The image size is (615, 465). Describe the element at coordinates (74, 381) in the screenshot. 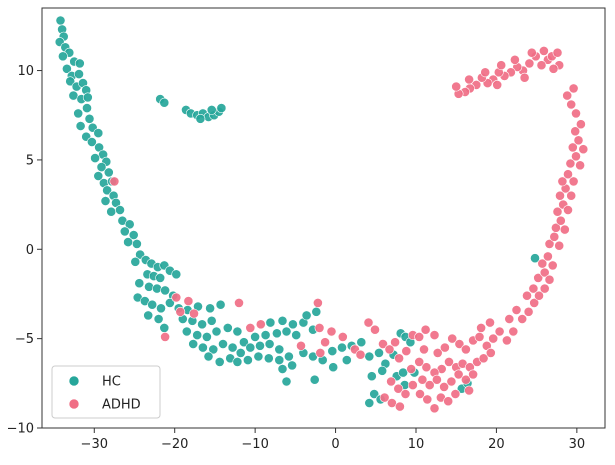

I see `legend-marker-hc` at that location.